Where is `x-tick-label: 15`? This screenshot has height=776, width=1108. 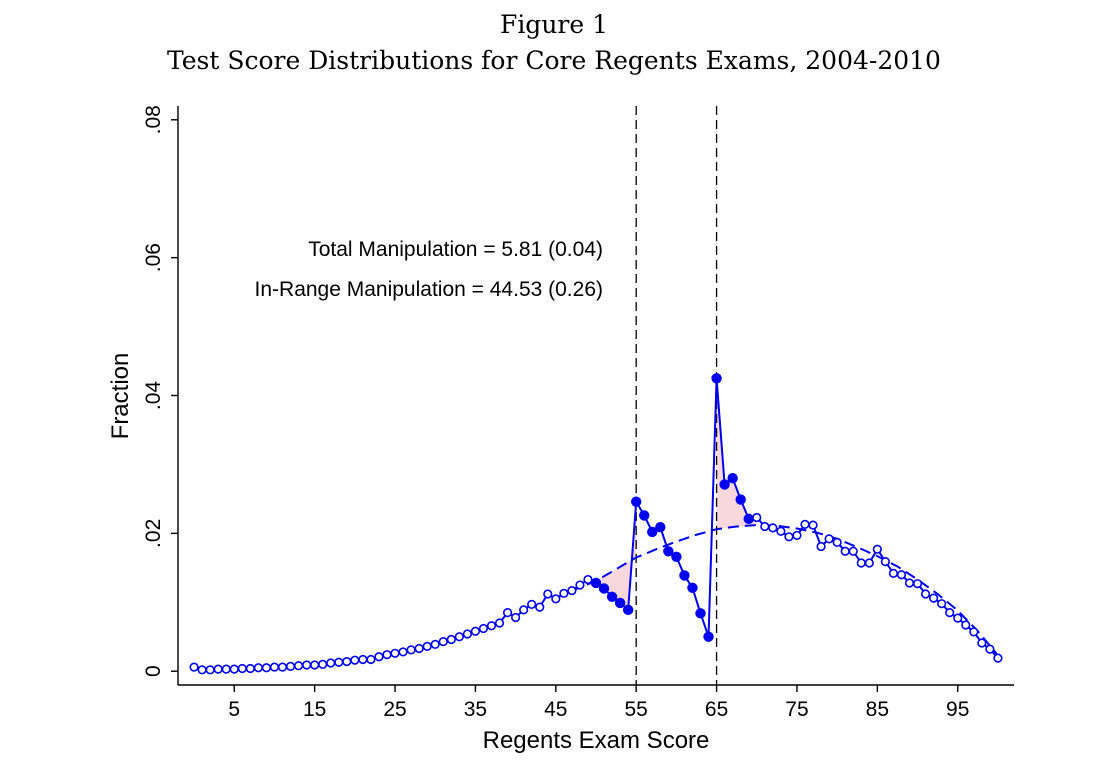
x-tick-label: 15 is located at coordinates (314, 709).